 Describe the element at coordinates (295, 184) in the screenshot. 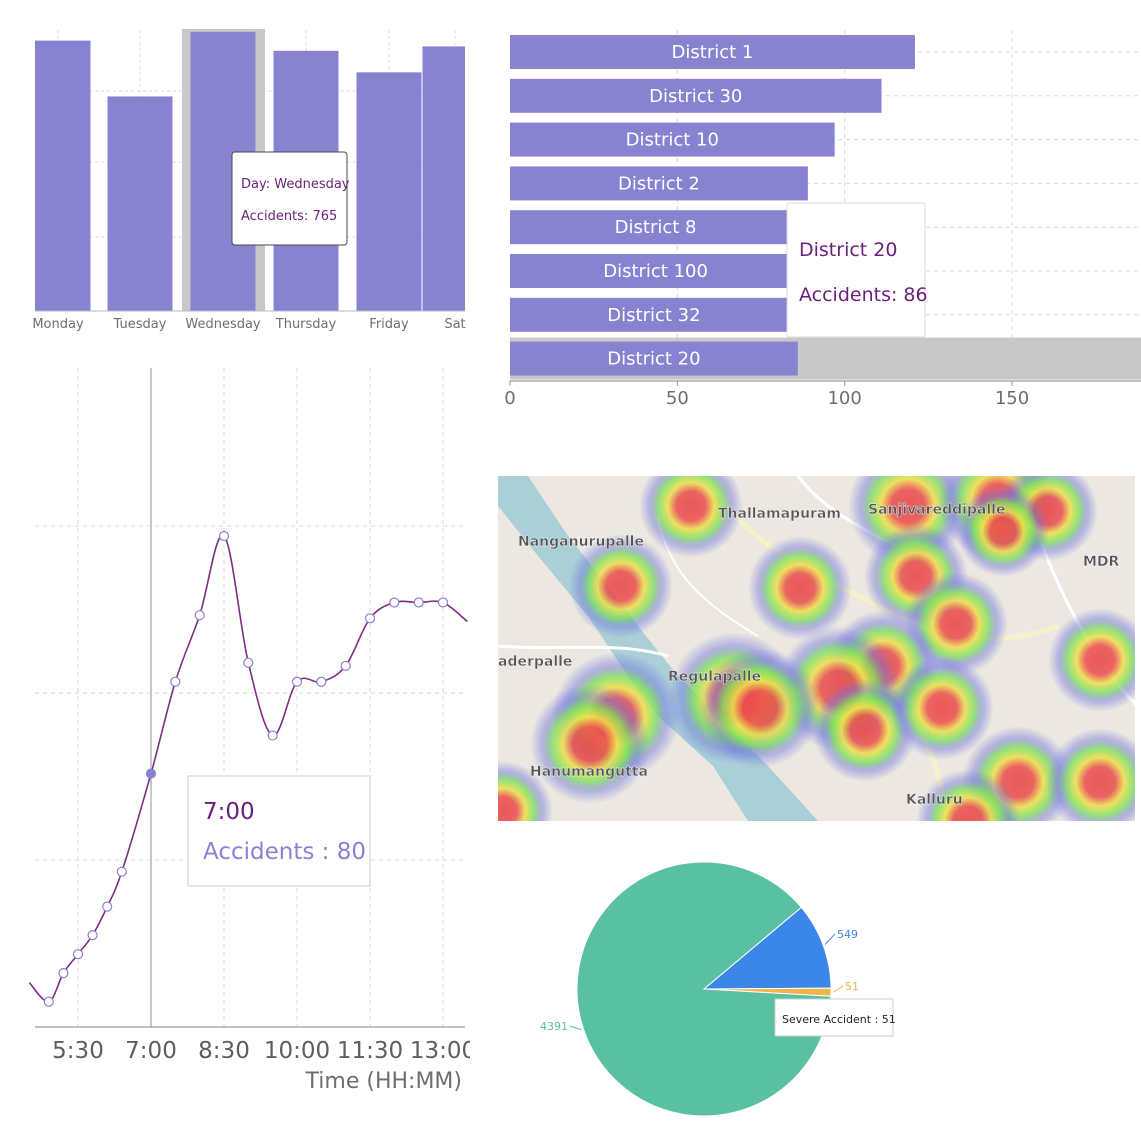

I see `tooltip-day-text: Day: Wednesday` at that location.